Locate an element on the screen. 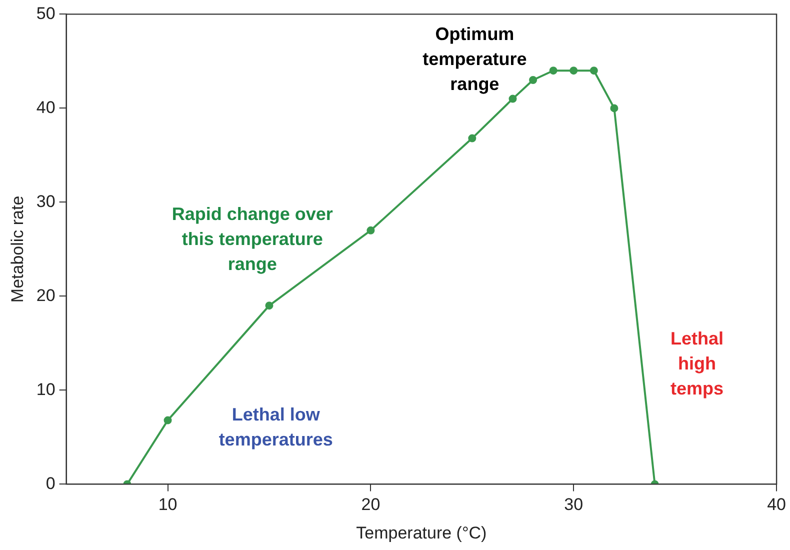 This screenshot has width=790, height=550. y-tick-label: 20 is located at coordinates (46, 295).